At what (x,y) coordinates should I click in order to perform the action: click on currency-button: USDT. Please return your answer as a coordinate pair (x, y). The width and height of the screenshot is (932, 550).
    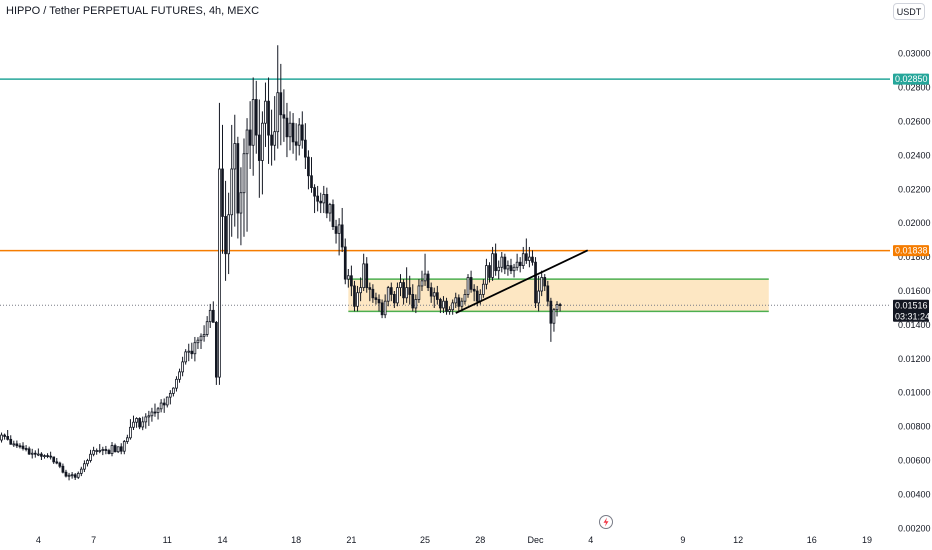
    Looking at the image, I should click on (909, 11).